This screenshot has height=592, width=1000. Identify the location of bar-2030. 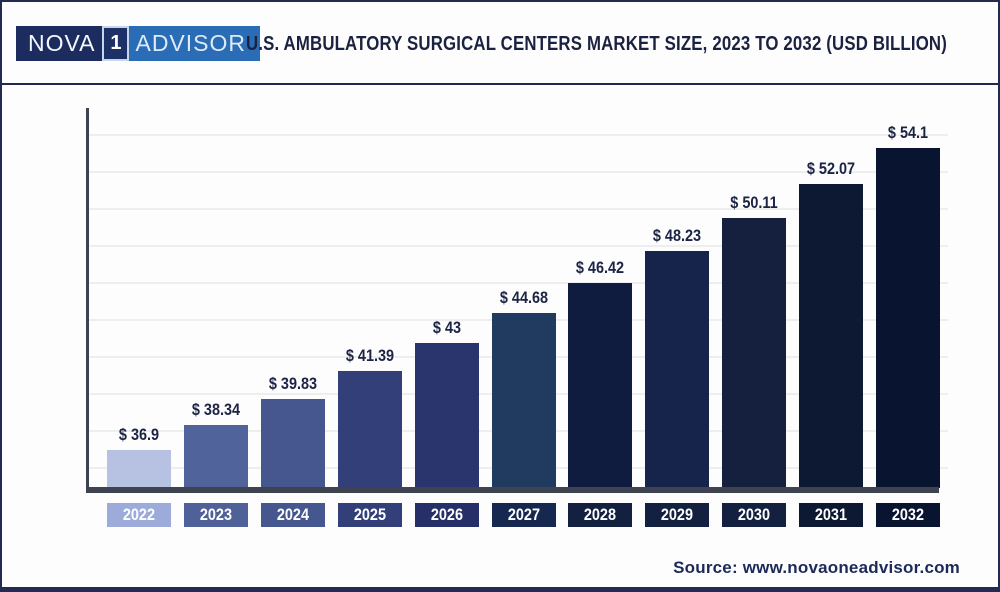
(754, 353).